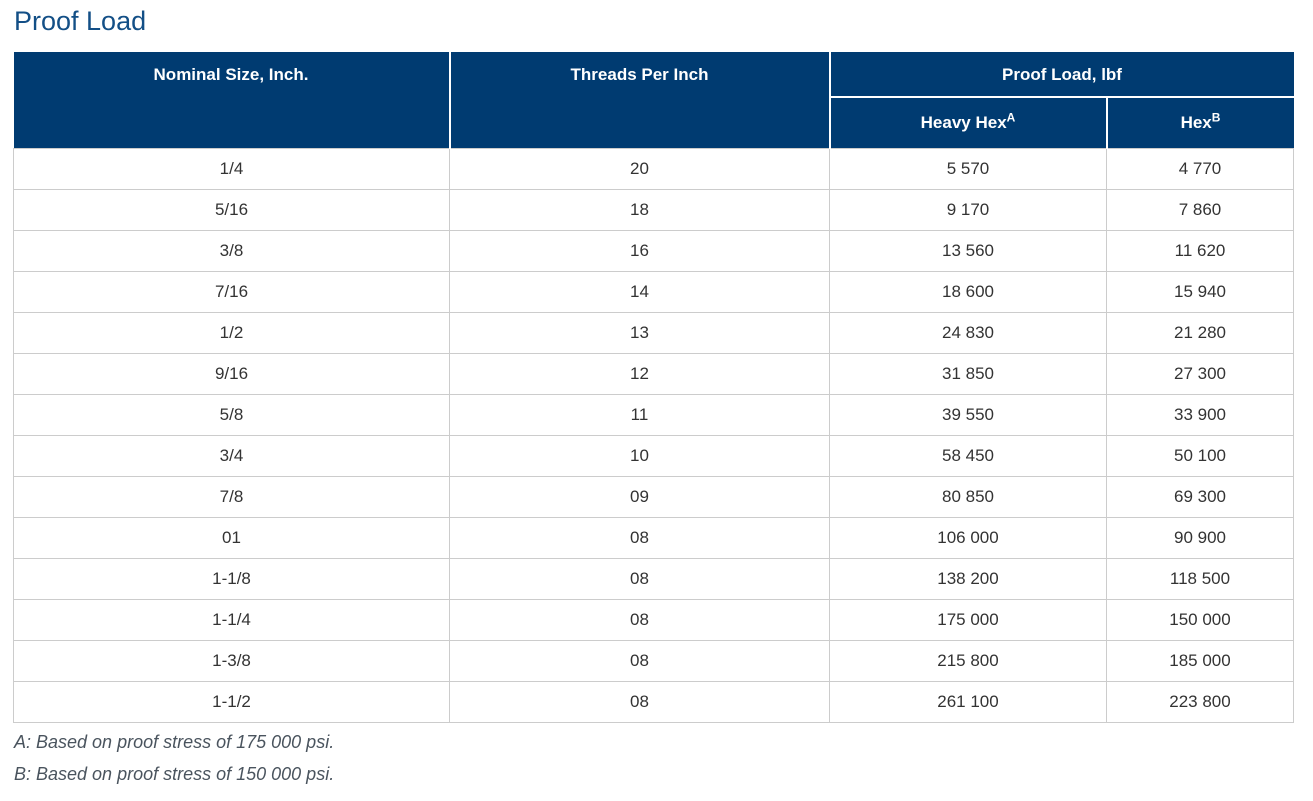  Describe the element at coordinates (1200, 455) in the screenshot. I see `table-cell: 50 100` at that location.